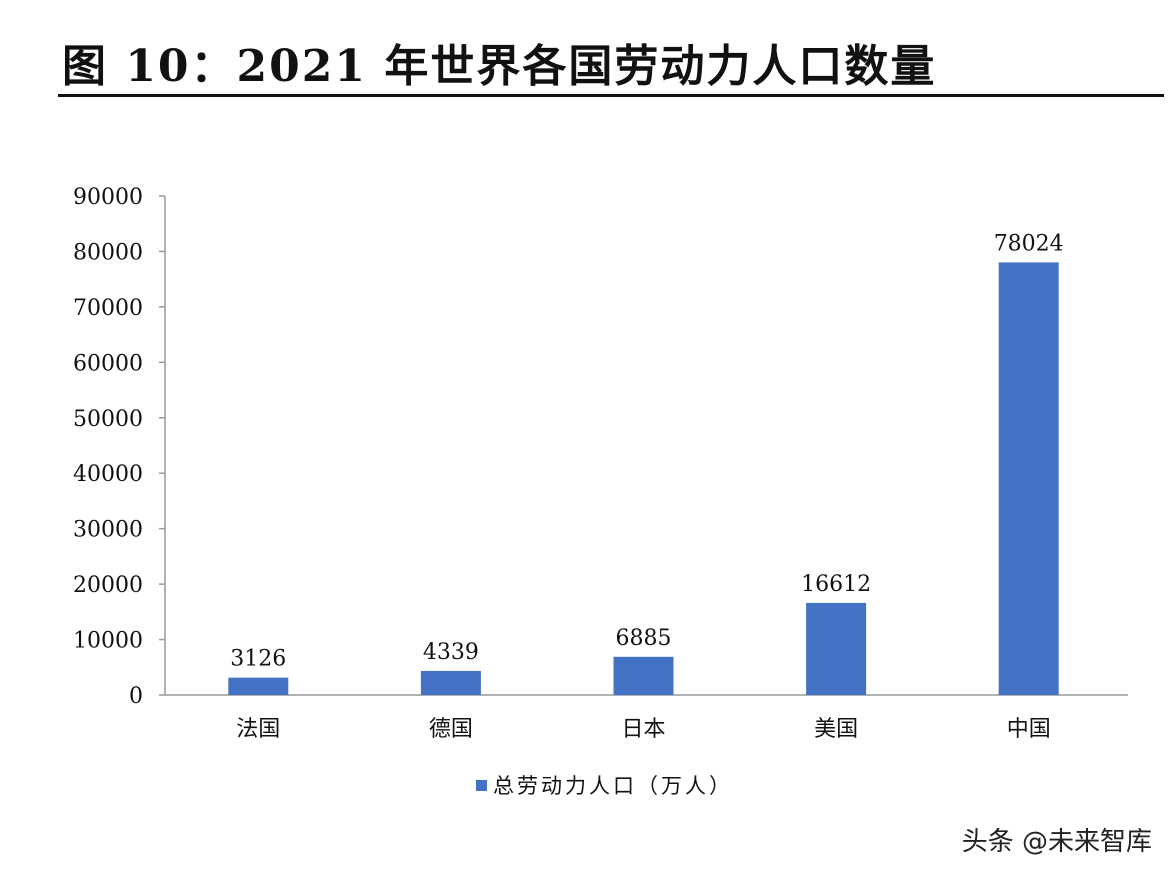  What do you see at coordinates (613, 786) in the screenshot?
I see `legend-label: 总劳动力人口（万人）` at bounding box center [613, 786].